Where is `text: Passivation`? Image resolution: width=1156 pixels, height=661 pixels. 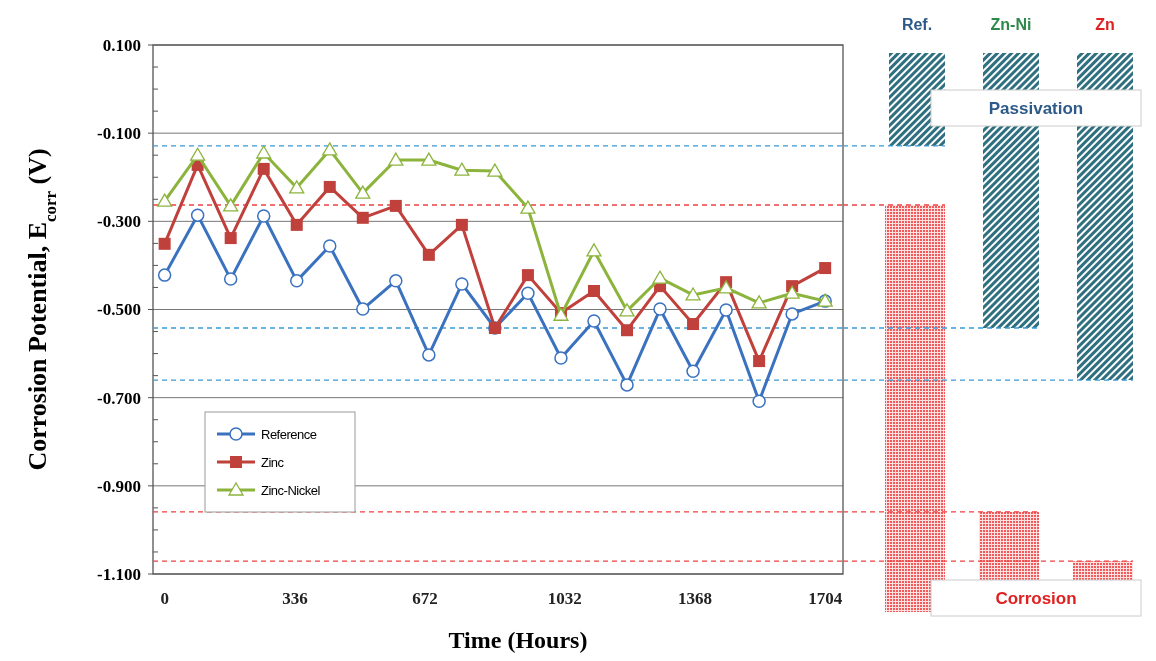 text: Passivation is located at coordinates (1036, 108).